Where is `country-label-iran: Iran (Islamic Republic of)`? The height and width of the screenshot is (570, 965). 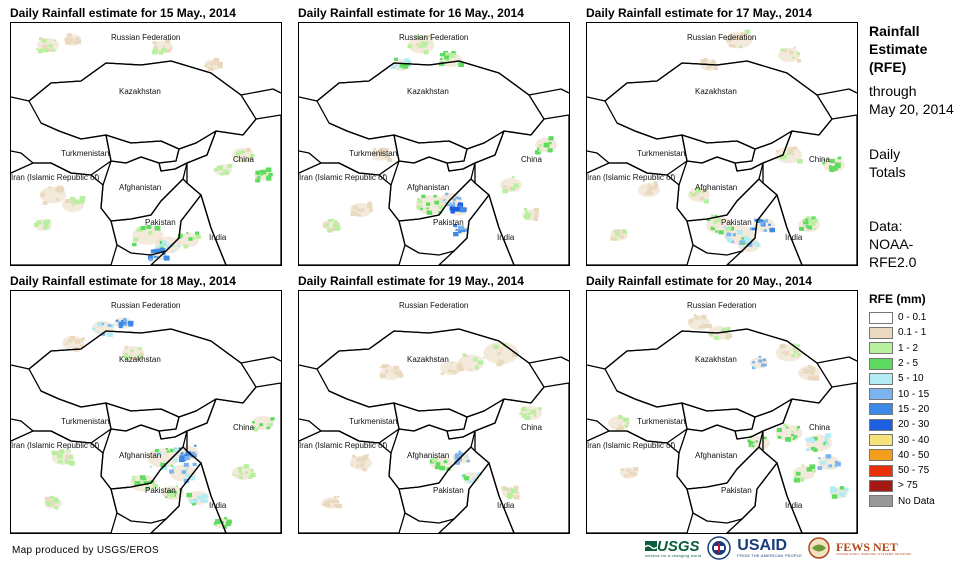 country-label-iran: Iran (Islamic Republic of) is located at coordinates (343, 177).